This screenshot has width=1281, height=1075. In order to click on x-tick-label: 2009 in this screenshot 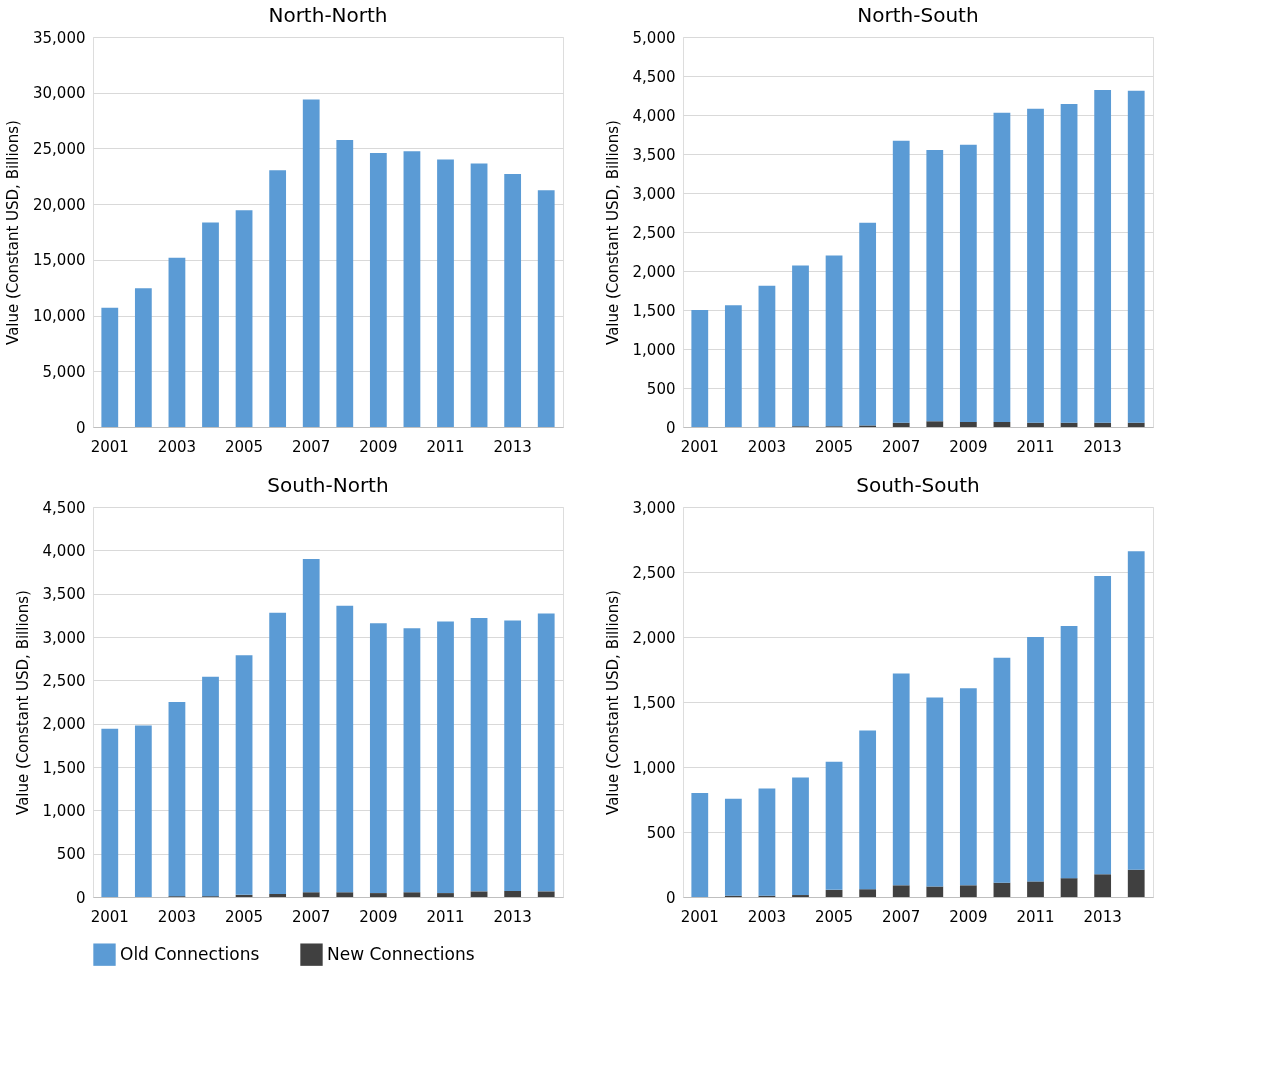, I will do `click(968, 446)`.